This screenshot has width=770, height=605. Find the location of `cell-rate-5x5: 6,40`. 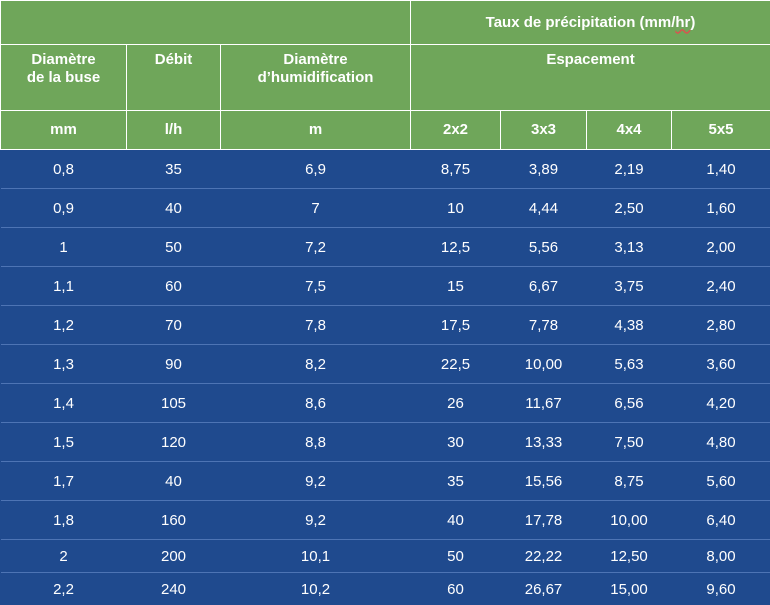

cell-rate-5x5: 6,40 is located at coordinates (720, 520).